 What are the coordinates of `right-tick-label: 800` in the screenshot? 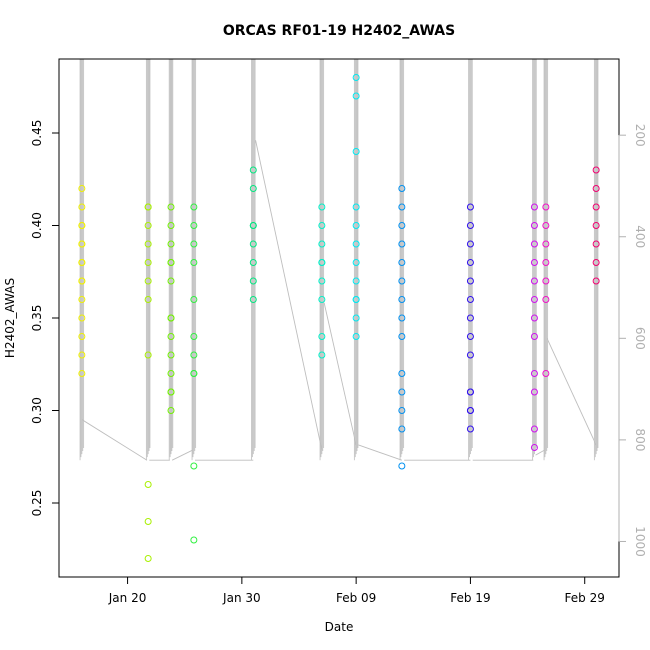 It's located at (640, 439).